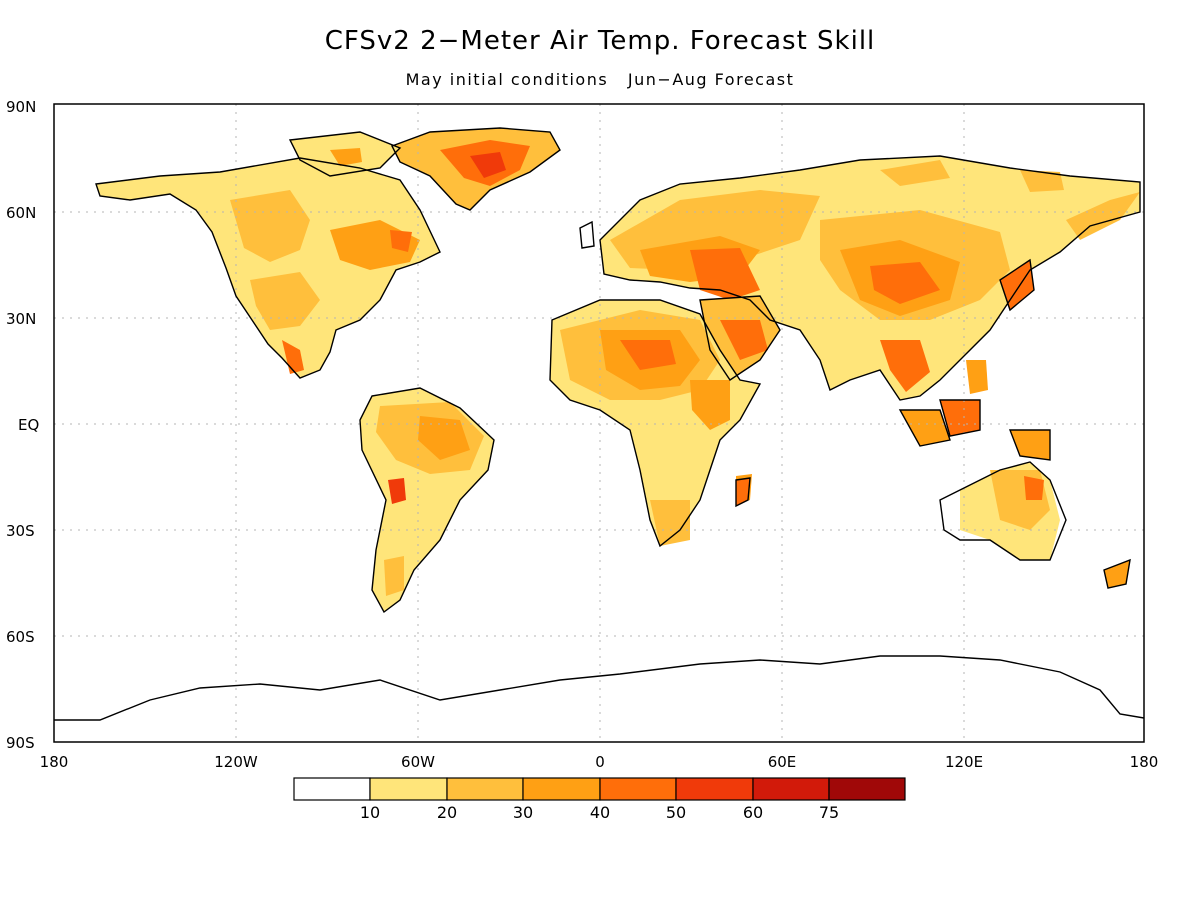  Describe the element at coordinates (964, 762) in the screenshot. I see `lon-label: 120E` at that location.